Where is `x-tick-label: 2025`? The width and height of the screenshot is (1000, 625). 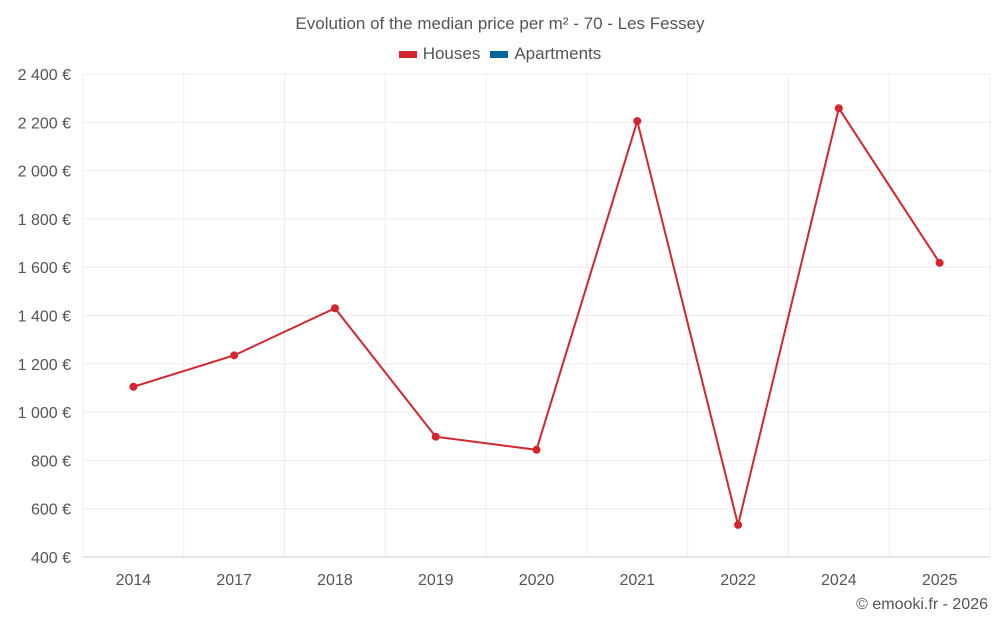
x-tick-label: 2025 is located at coordinates (940, 580).